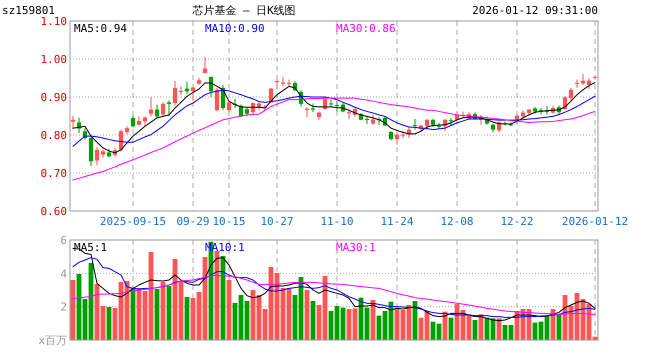 This screenshot has height=360, width=660. I want to click on text: 2026-01-12 09:31:00, so click(535, 10).